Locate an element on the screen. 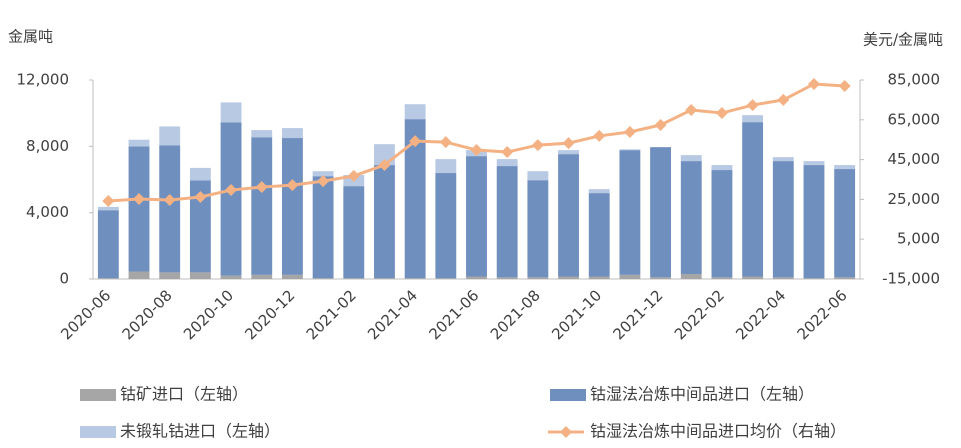  y2-tick-label: 5,000 is located at coordinates (918, 239).